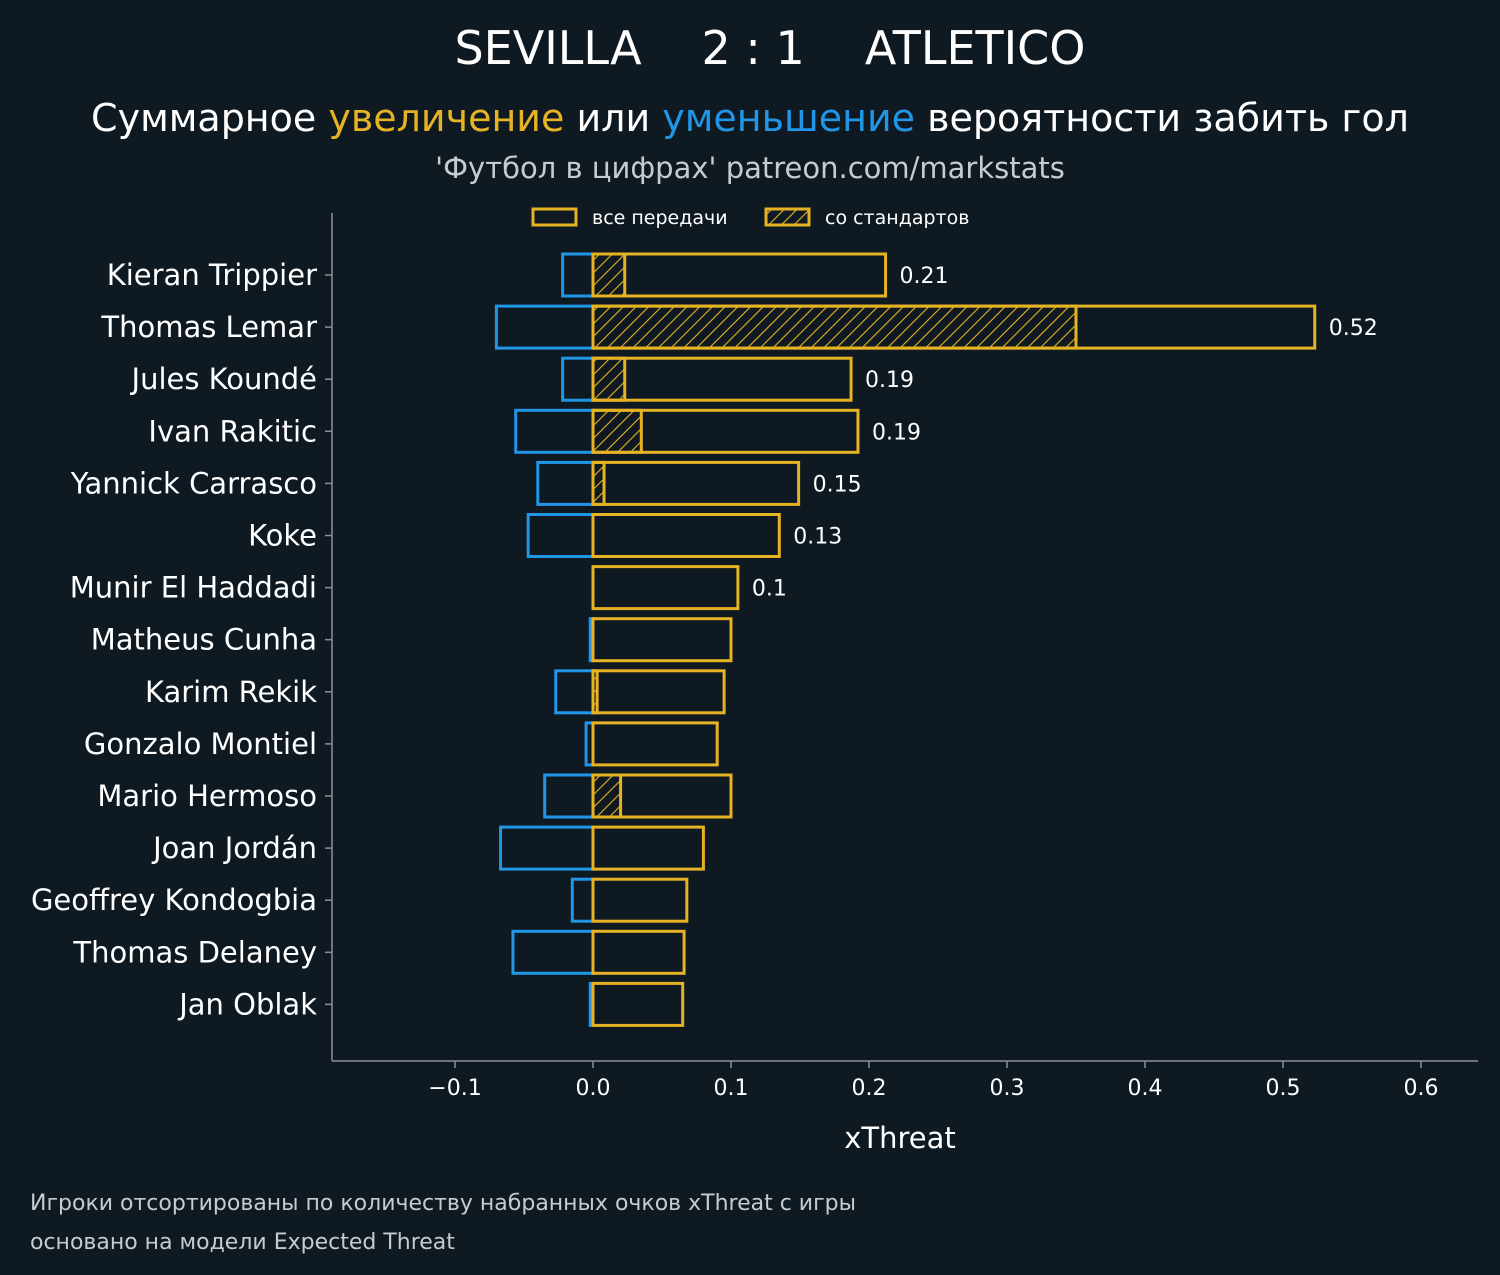 Image resolution: width=1500 pixels, height=1275 pixels. I want to click on x-tick-label: 0.0, so click(593, 1088).